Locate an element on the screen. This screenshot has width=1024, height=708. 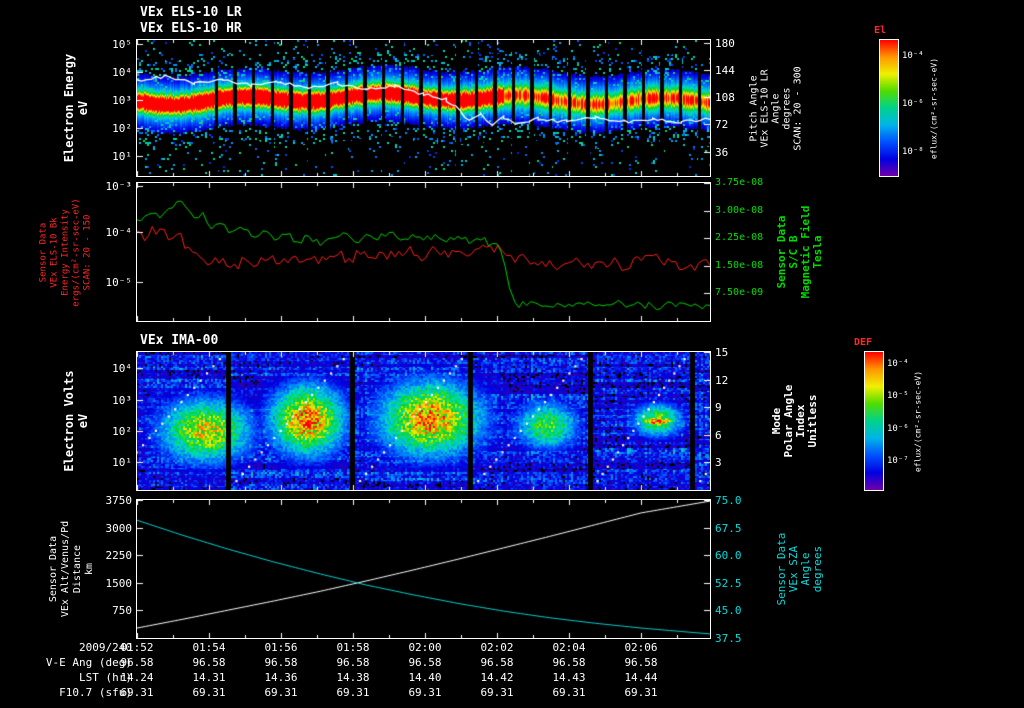
table-cell: 14.24 is located at coordinates (137, 677).